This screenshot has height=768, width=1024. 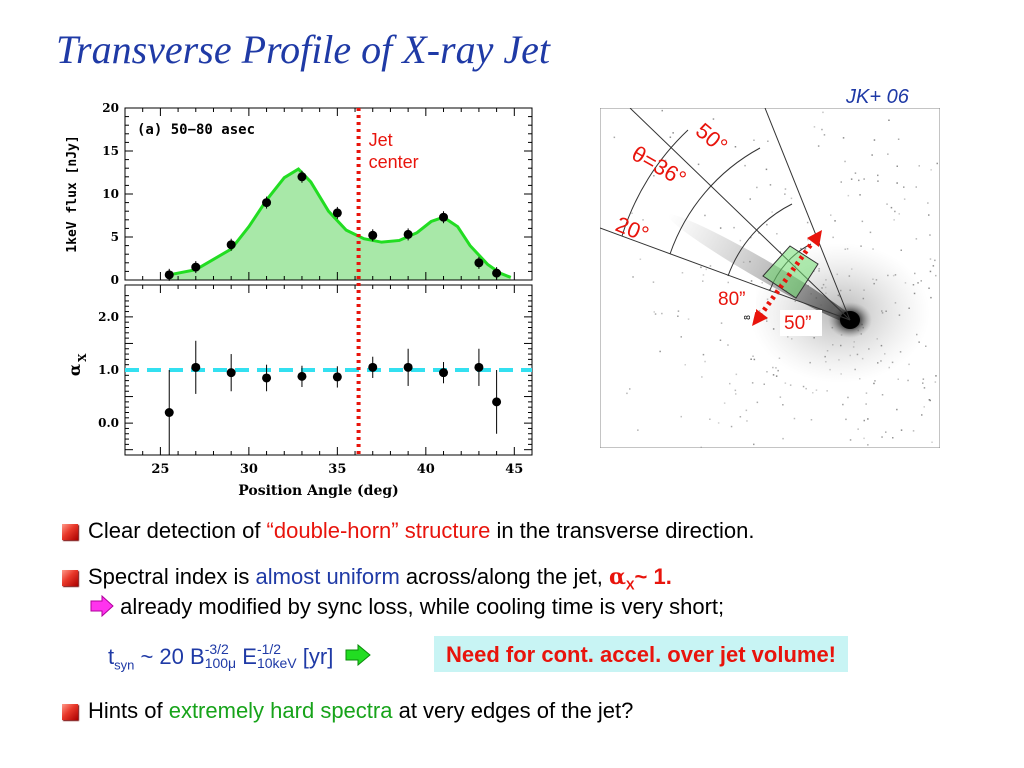 I want to click on tsyn-e-sub: 10keV, so click(x=276, y=663).